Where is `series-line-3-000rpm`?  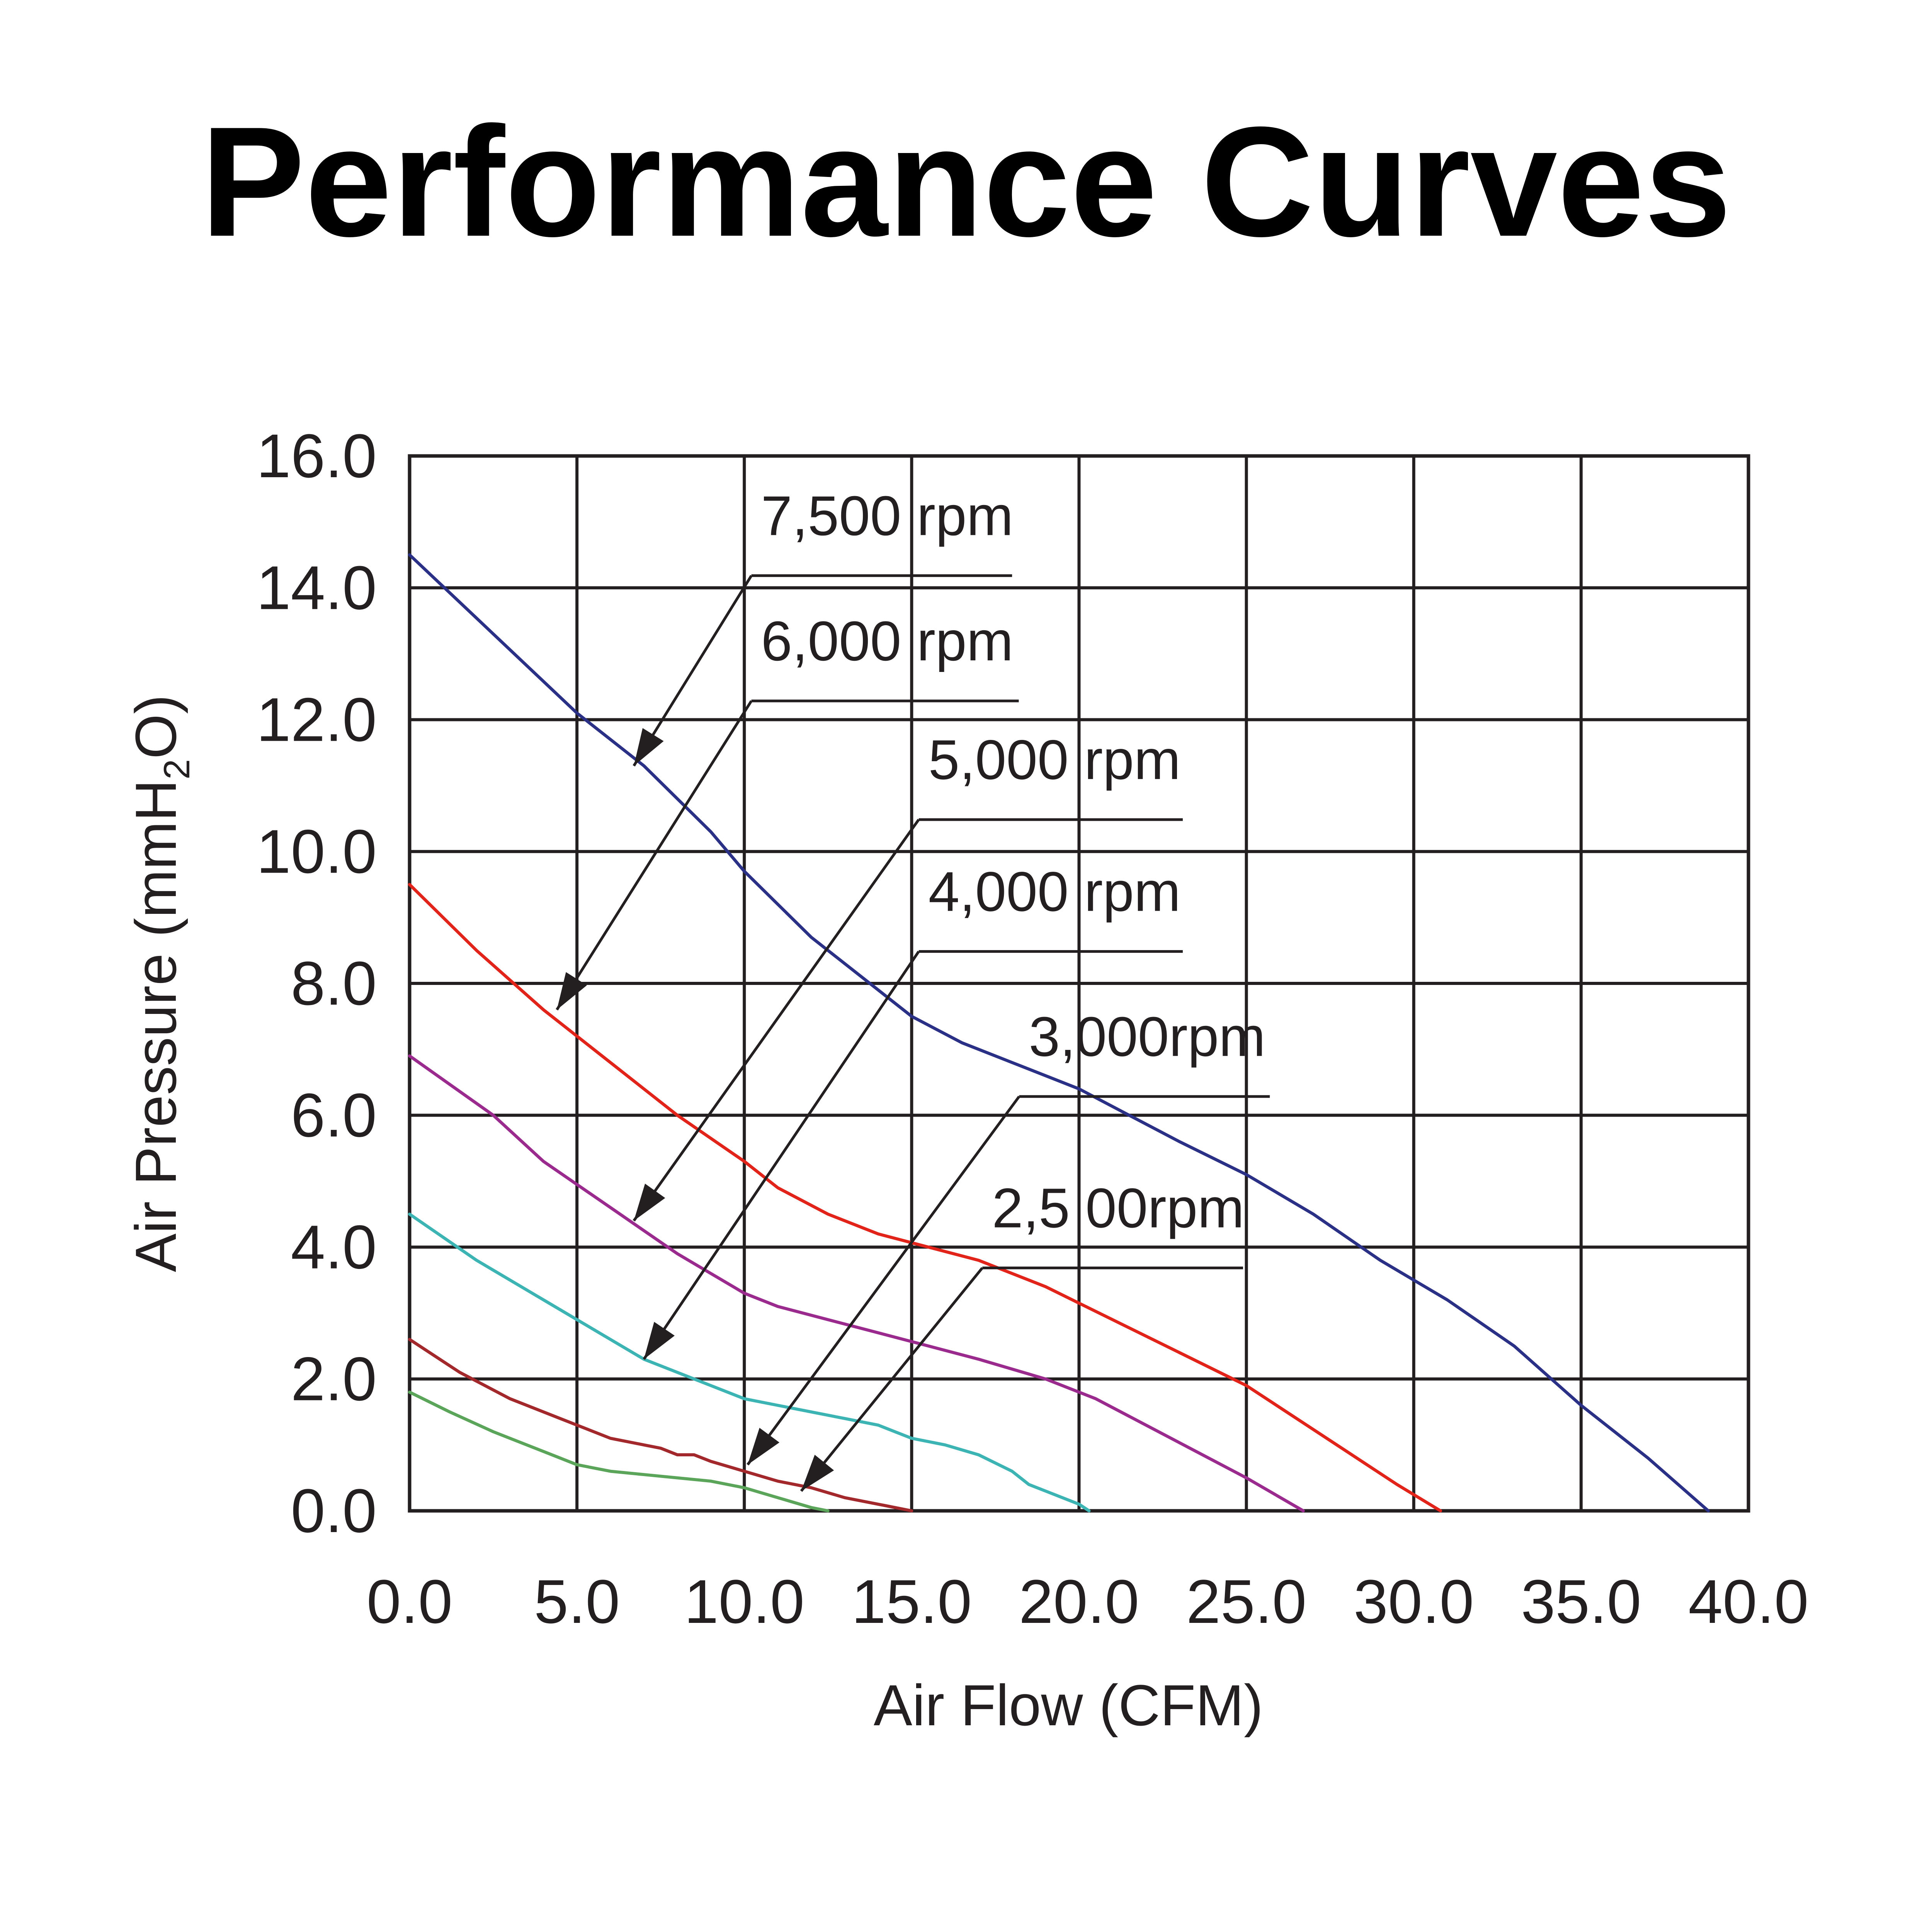 series-line-3-000rpm is located at coordinates (660, 1425).